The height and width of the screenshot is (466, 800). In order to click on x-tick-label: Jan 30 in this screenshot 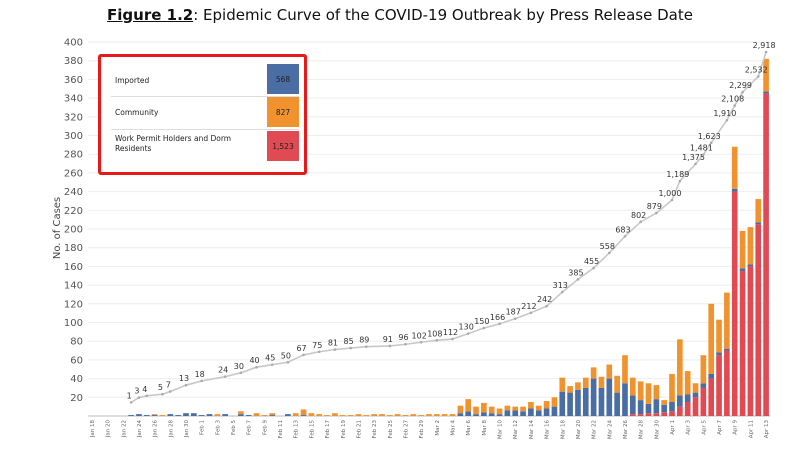, I will do `click(187, 429)`.